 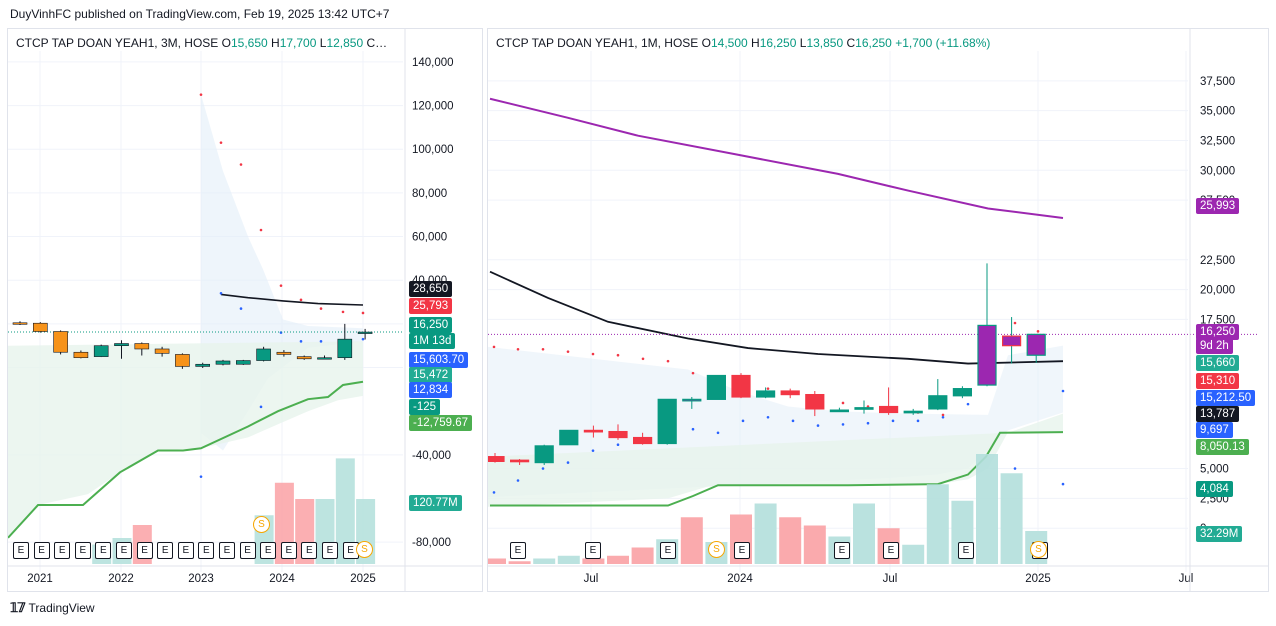 I want to click on price-axis-label: 22,500, so click(x=1217, y=261).